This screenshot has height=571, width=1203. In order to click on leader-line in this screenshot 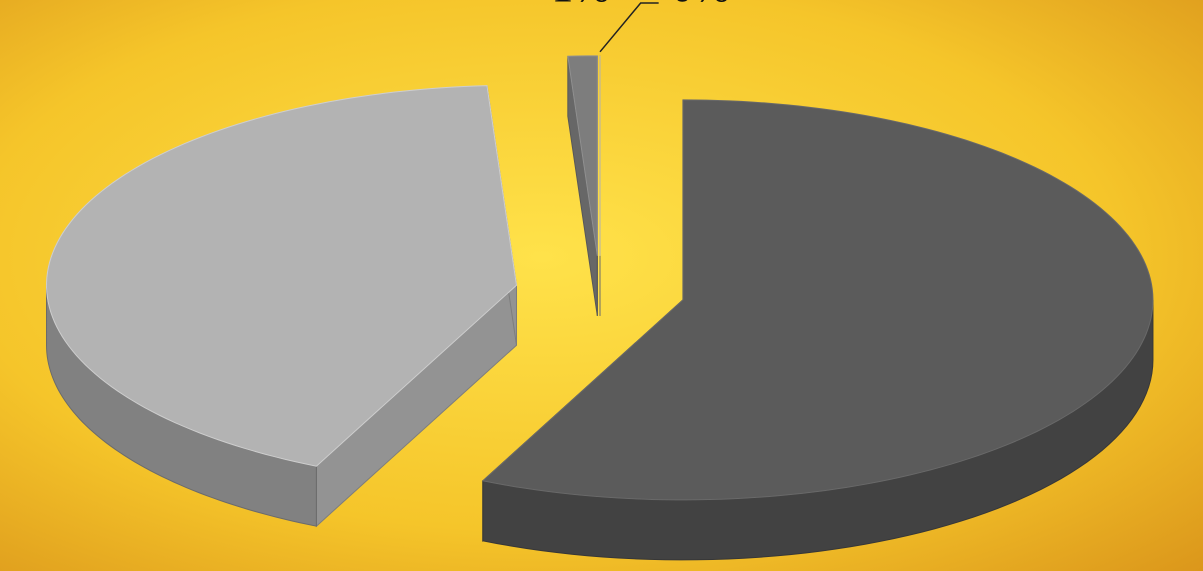, I will do `click(629, 27)`.